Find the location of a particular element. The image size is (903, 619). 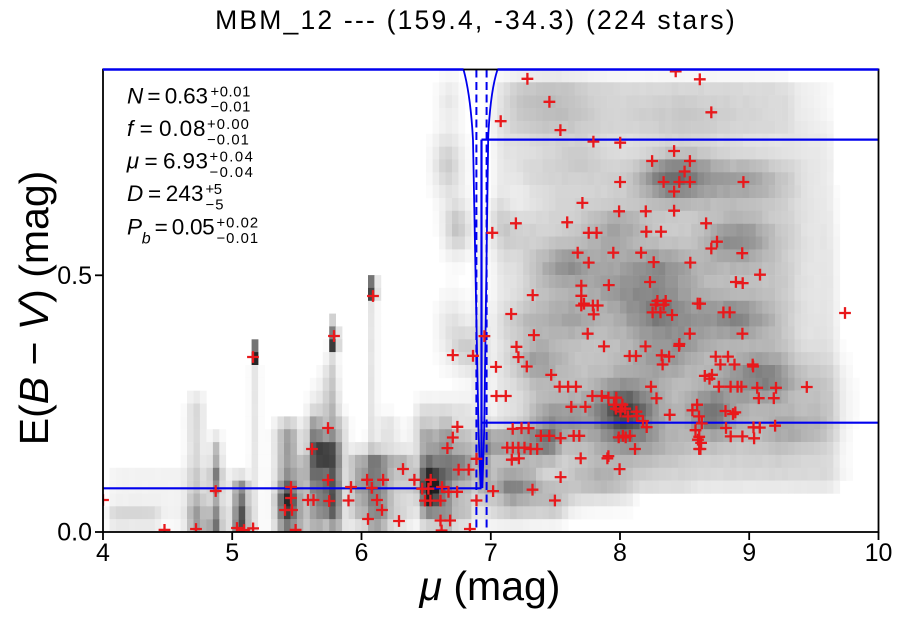

svg-text: 4 is located at coordinates (103, 553).